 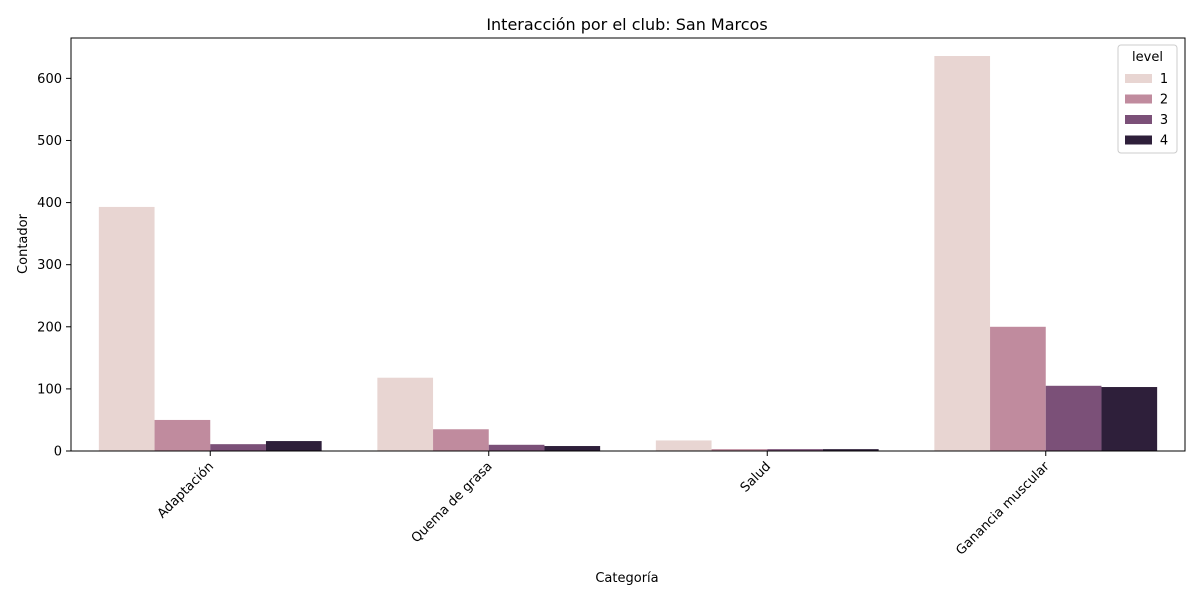 What do you see at coordinates (23, 243) in the screenshot?
I see `y-axis-label: Contador` at bounding box center [23, 243].